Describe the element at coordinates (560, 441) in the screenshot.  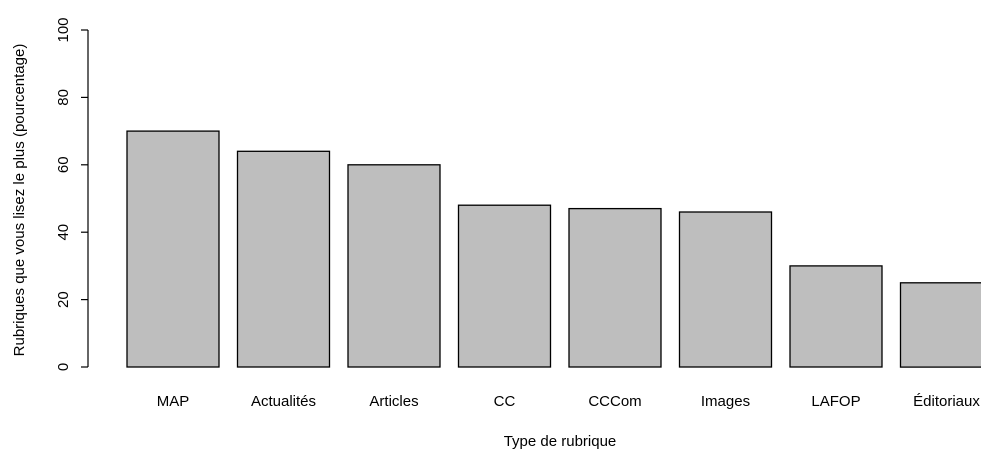
I see `x-axis-title: Type de rubrique` at that location.